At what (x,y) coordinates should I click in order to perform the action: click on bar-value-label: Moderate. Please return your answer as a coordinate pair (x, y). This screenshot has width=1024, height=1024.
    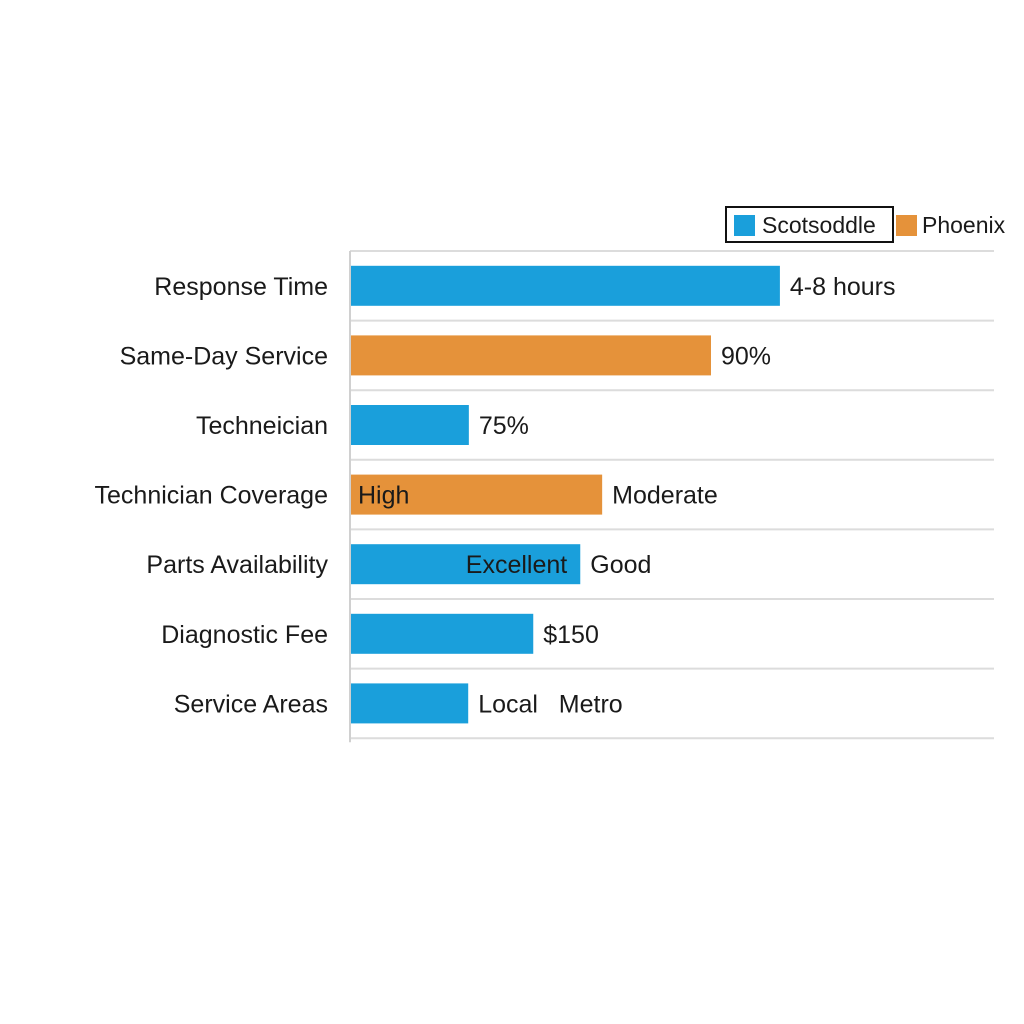
    Looking at the image, I should click on (665, 496).